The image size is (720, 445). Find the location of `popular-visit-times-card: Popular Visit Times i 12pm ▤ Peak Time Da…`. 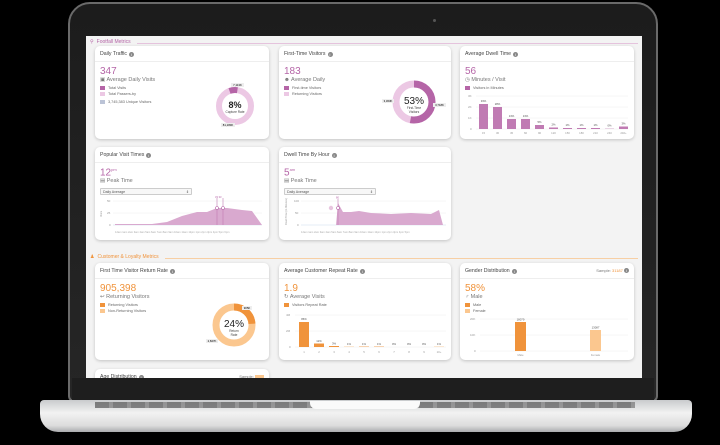

popular-visit-times-card: Popular Visit Times i 12pm ▤ Peak Time Da… is located at coordinates (182, 193).